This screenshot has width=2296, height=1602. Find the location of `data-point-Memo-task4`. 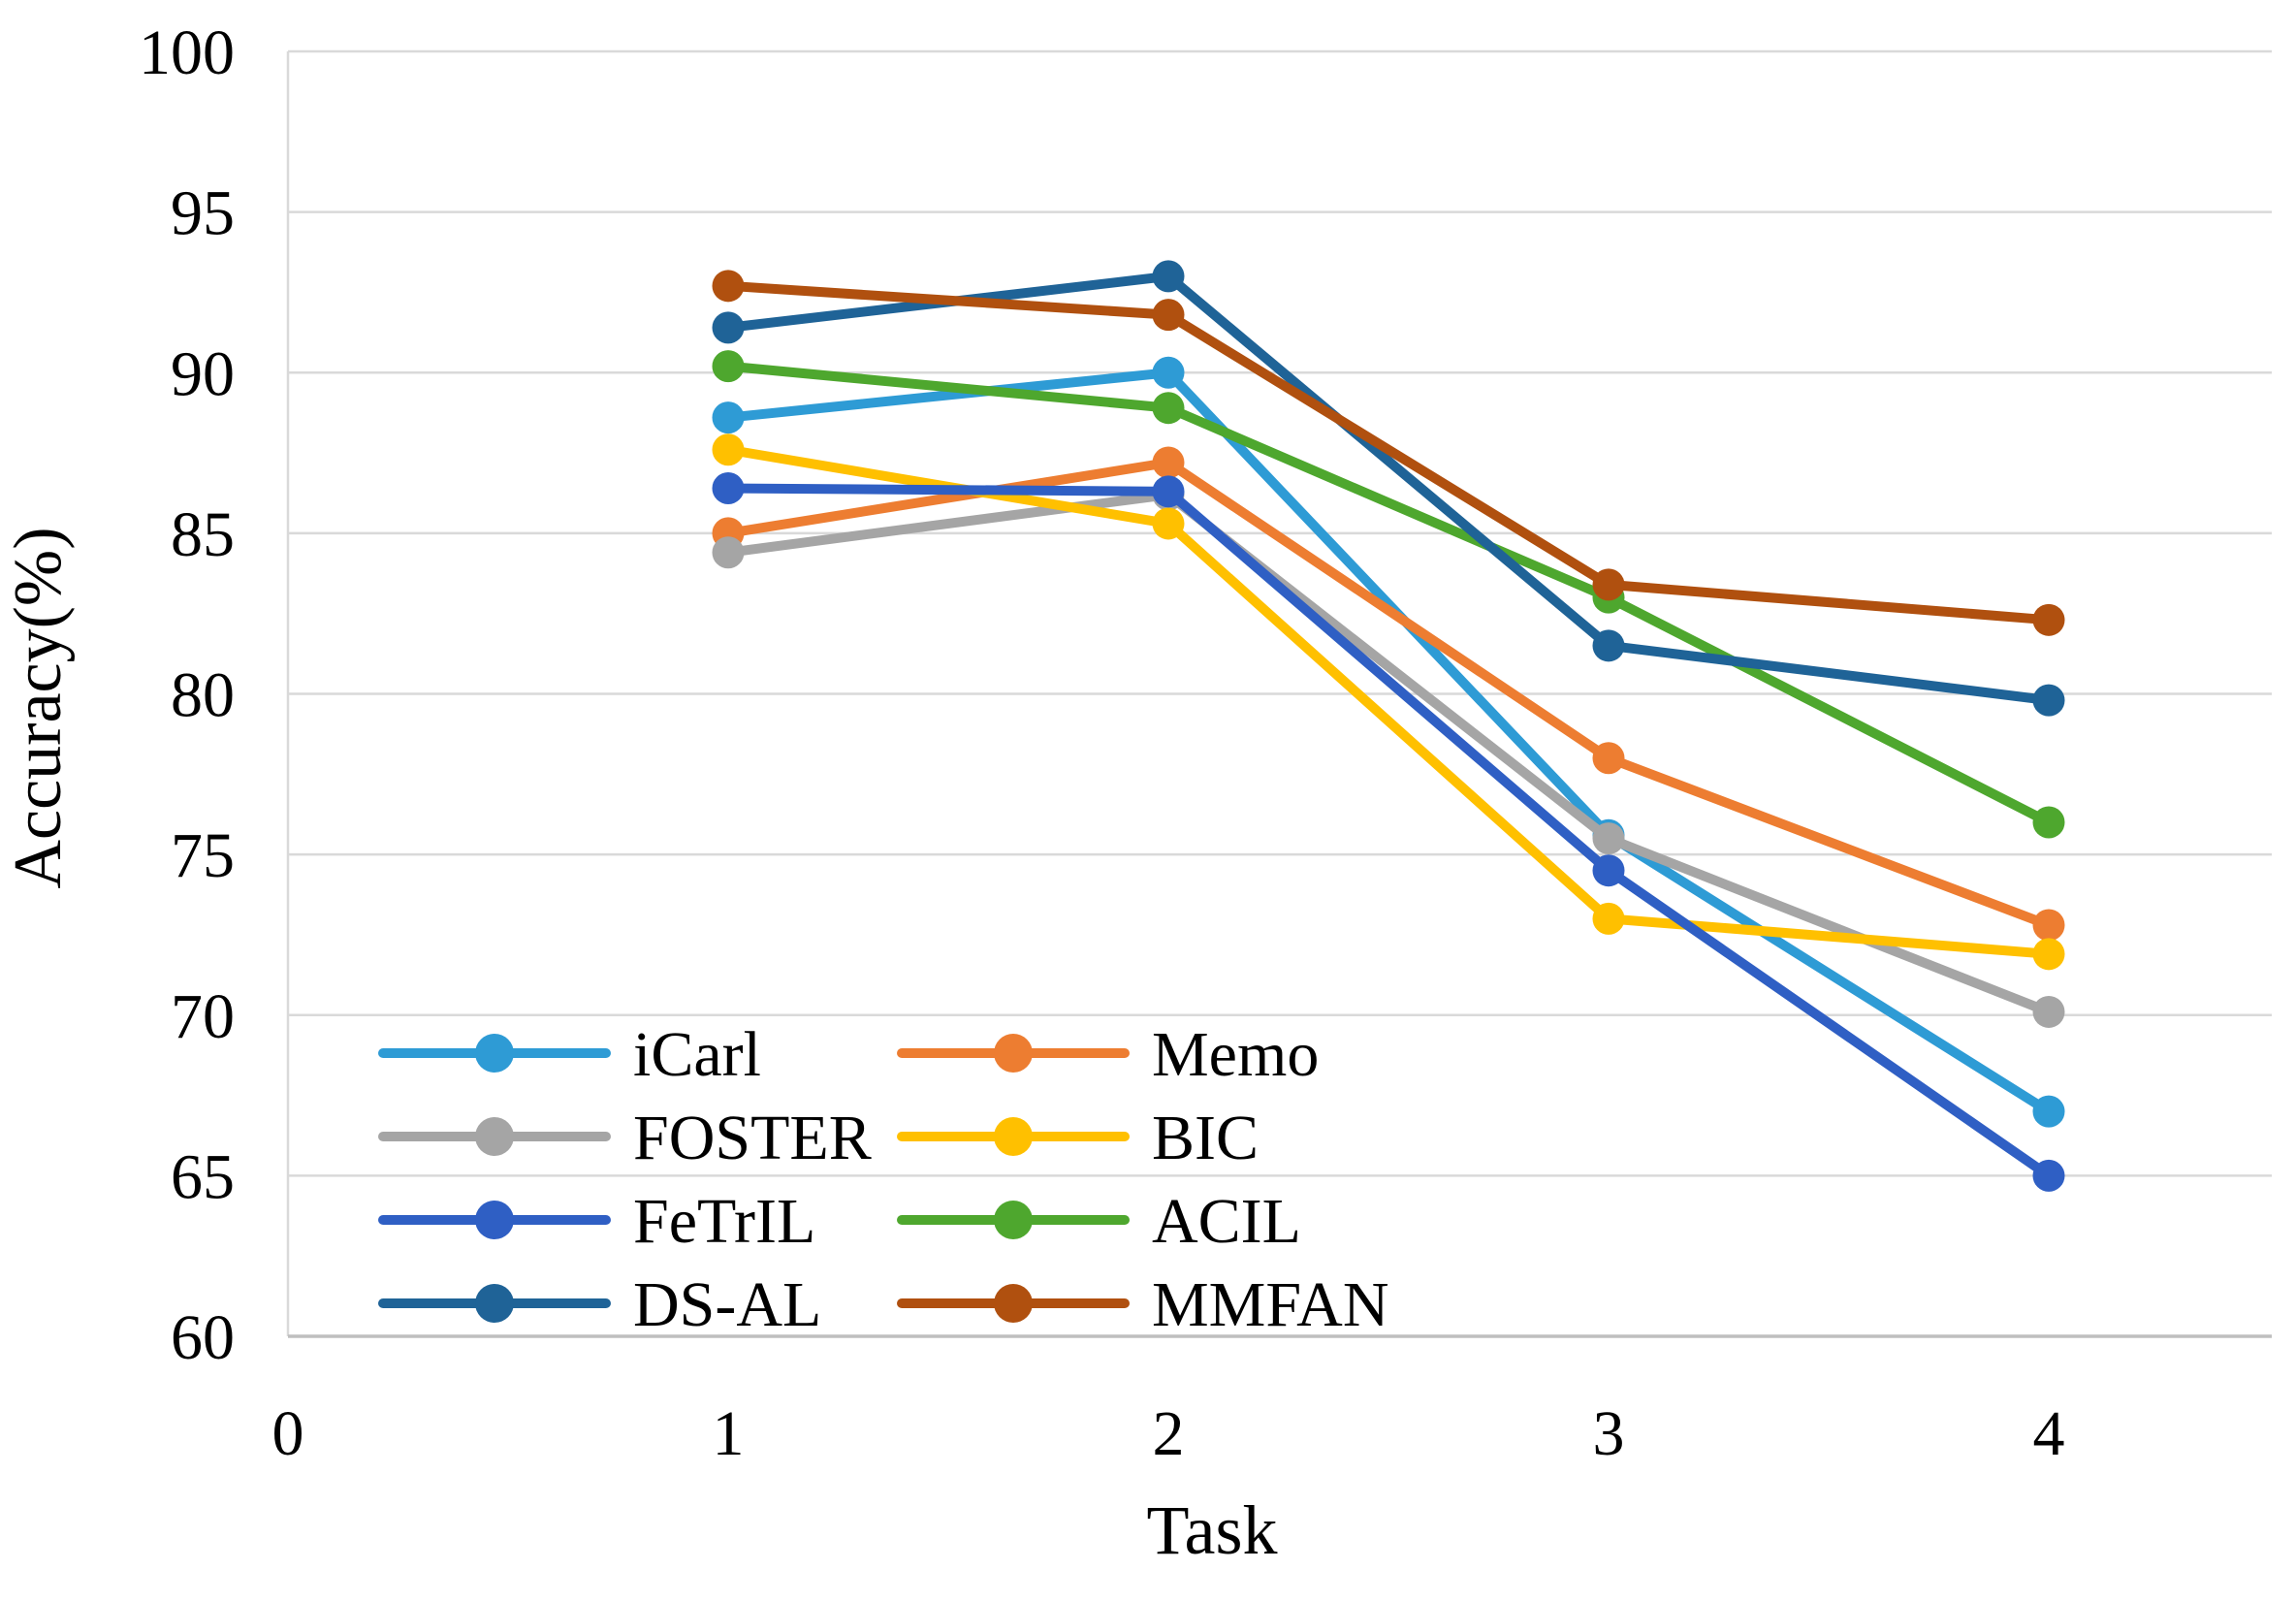

data-point-Memo-task4 is located at coordinates (2048, 925).